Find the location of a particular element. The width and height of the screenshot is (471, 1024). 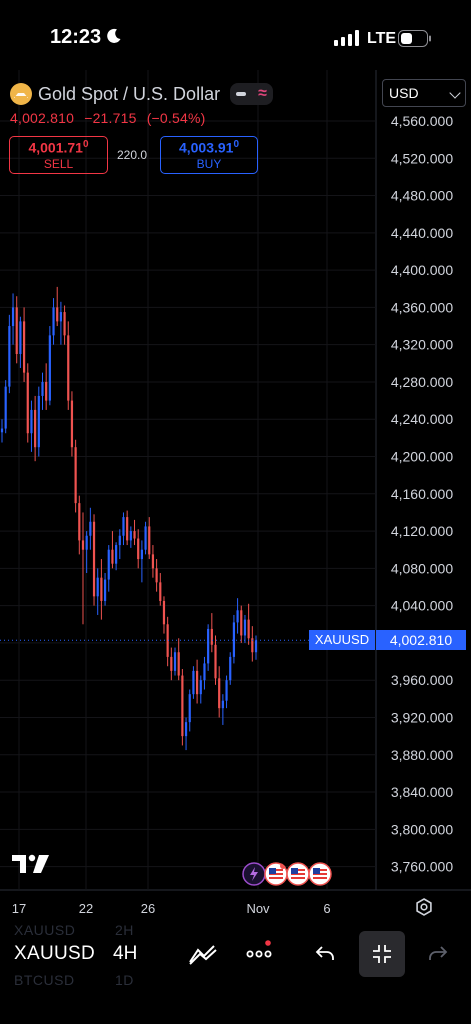

symbol-picker: XAUUSD is located at coordinates (54, 953).